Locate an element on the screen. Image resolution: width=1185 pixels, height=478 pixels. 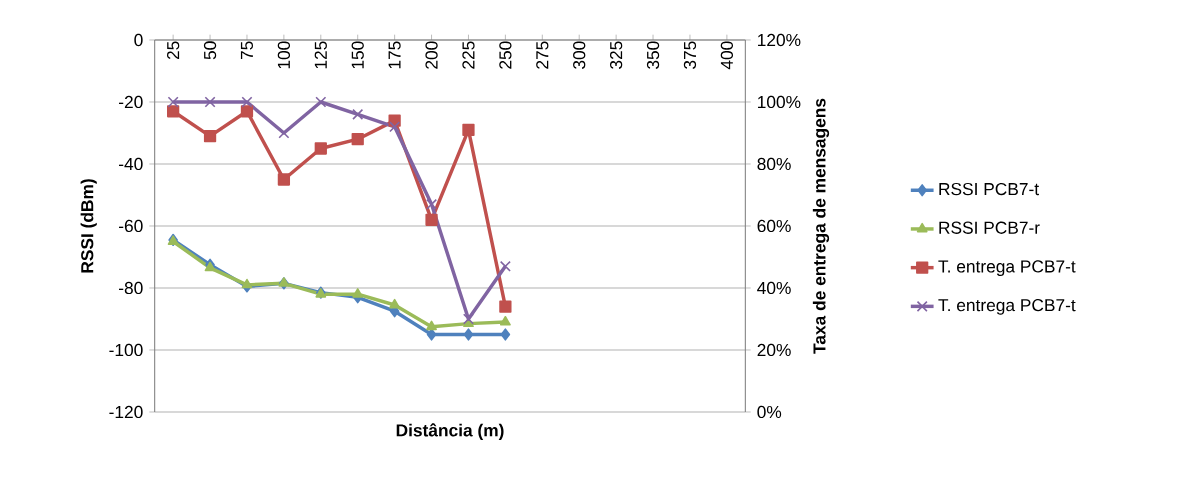
x-tick-label: 325 is located at coordinates (616, 55).